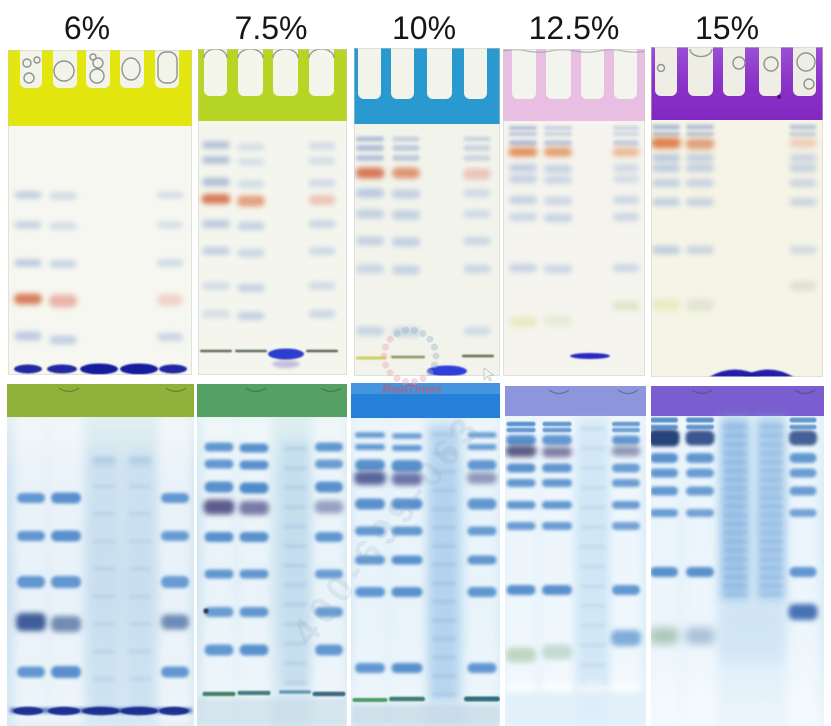 The image size is (831, 726). I want to click on svg-text: 7.5%, so click(271, 28).